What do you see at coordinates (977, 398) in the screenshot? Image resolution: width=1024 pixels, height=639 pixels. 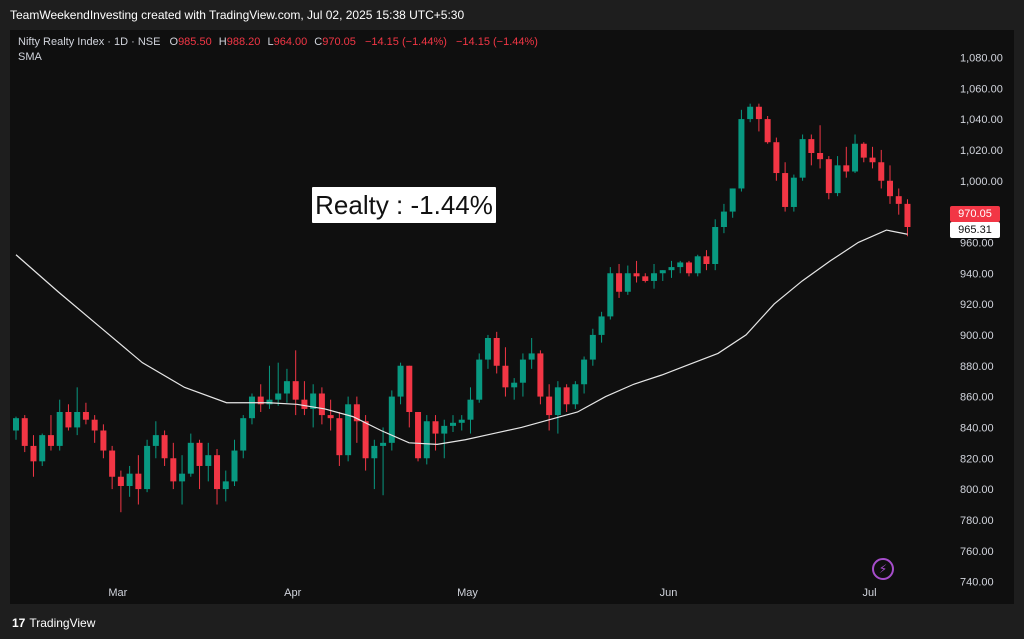 I see `y-tick-label: 860.00` at bounding box center [977, 398].